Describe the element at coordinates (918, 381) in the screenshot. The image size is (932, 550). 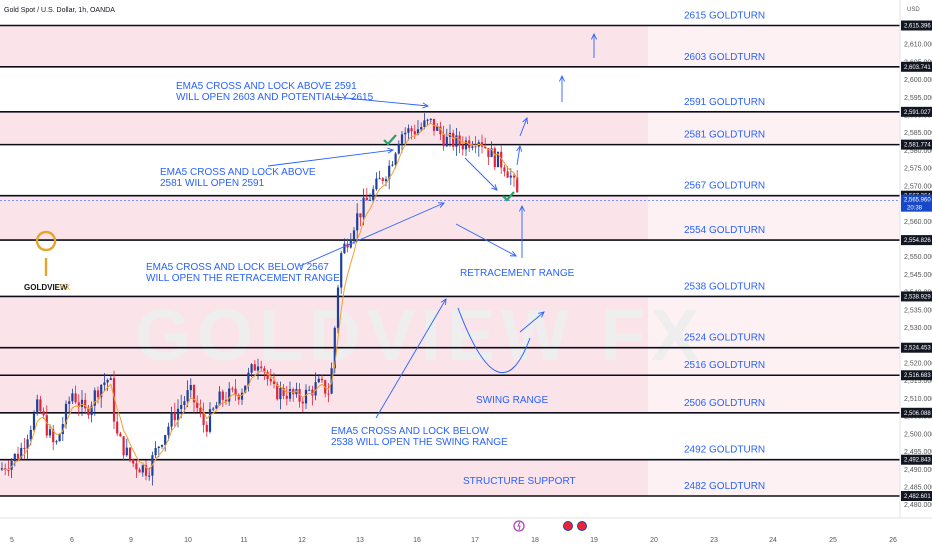
I see `y-tick-label: 2,515.000` at that location.